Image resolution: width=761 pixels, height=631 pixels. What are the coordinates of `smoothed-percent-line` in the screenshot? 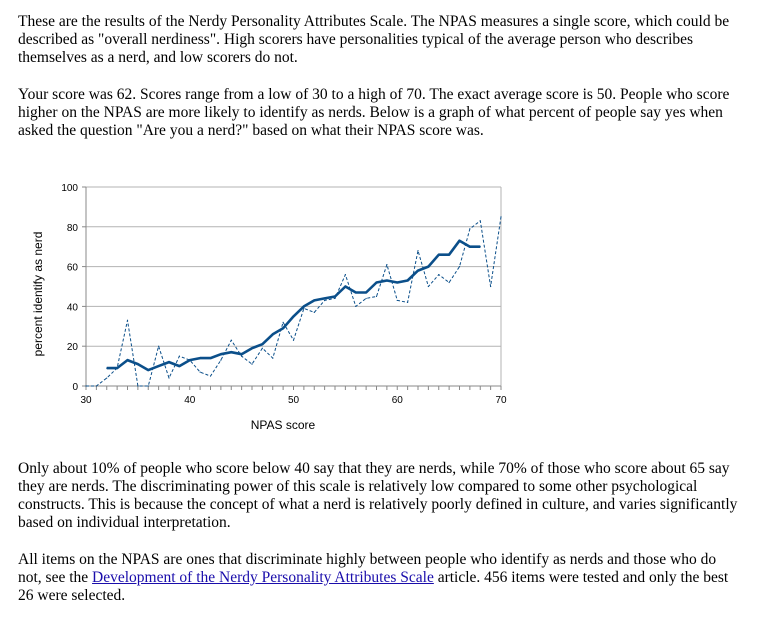 It's located at (293, 305).